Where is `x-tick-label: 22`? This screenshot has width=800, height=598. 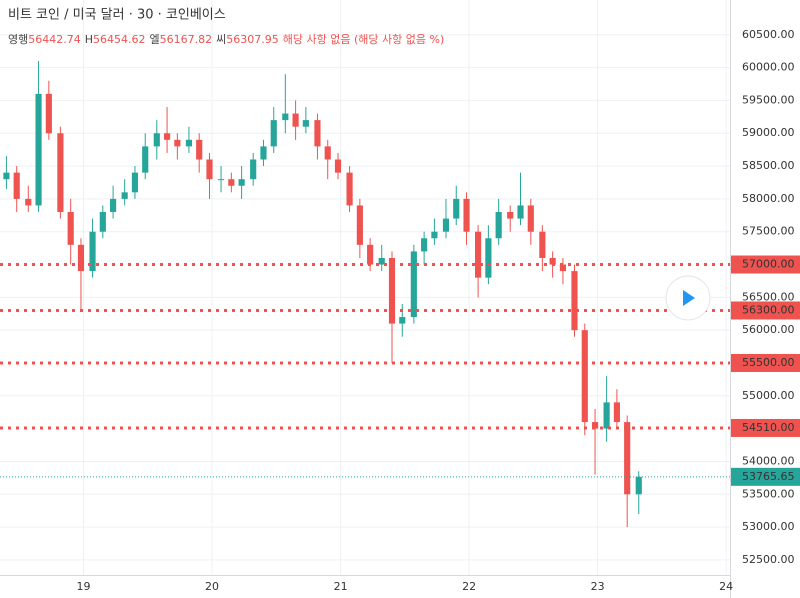
x-tick-label: 22 is located at coordinates (469, 586).